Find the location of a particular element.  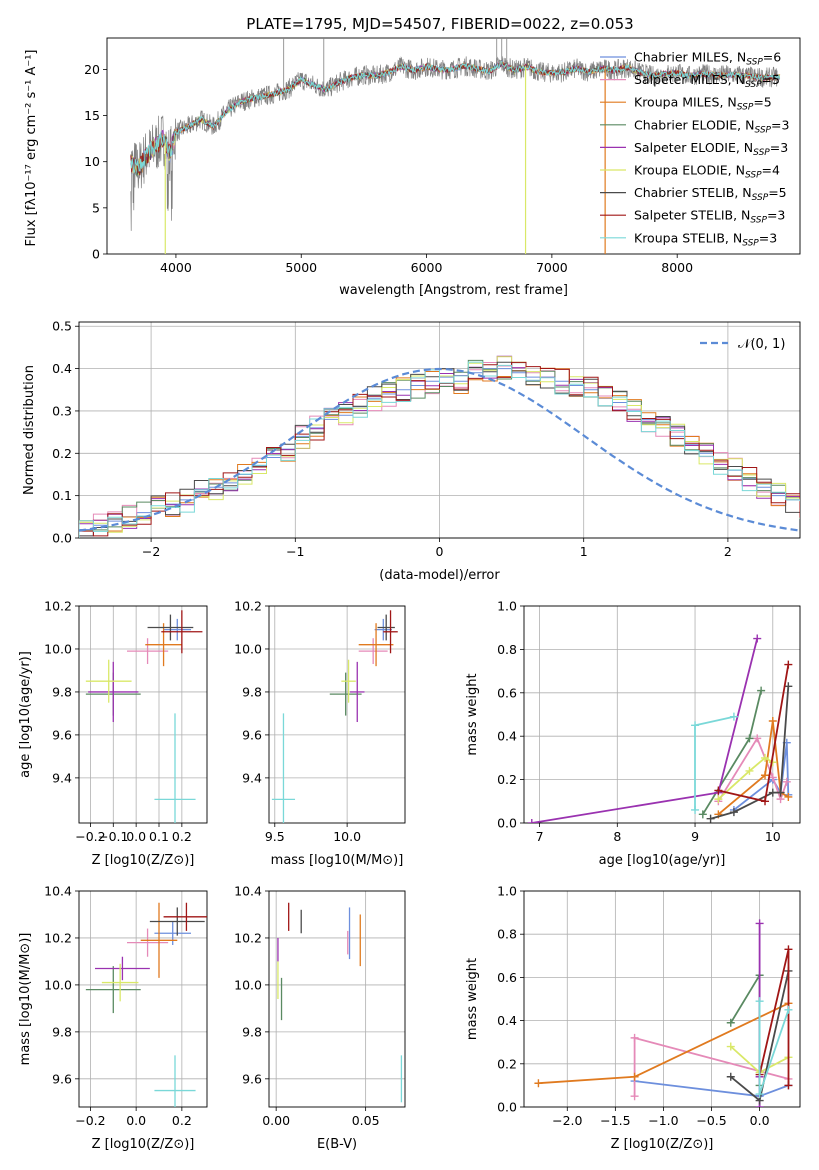

x-tick-label: 0.00 is located at coordinates (276, 1120).